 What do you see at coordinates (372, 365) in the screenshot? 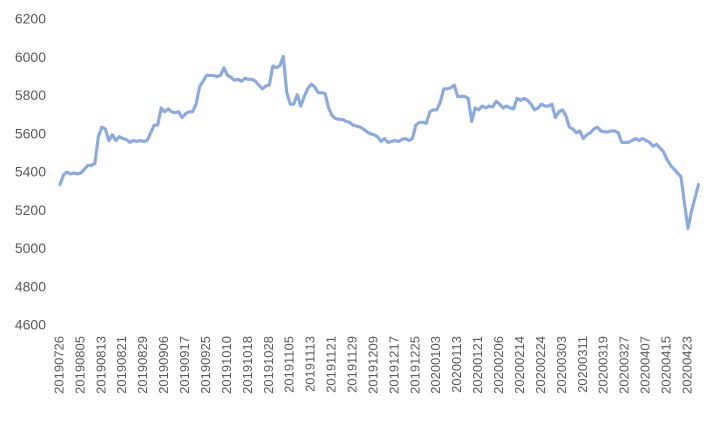
I see `x-tick-label: 20191209` at bounding box center [372, 365].